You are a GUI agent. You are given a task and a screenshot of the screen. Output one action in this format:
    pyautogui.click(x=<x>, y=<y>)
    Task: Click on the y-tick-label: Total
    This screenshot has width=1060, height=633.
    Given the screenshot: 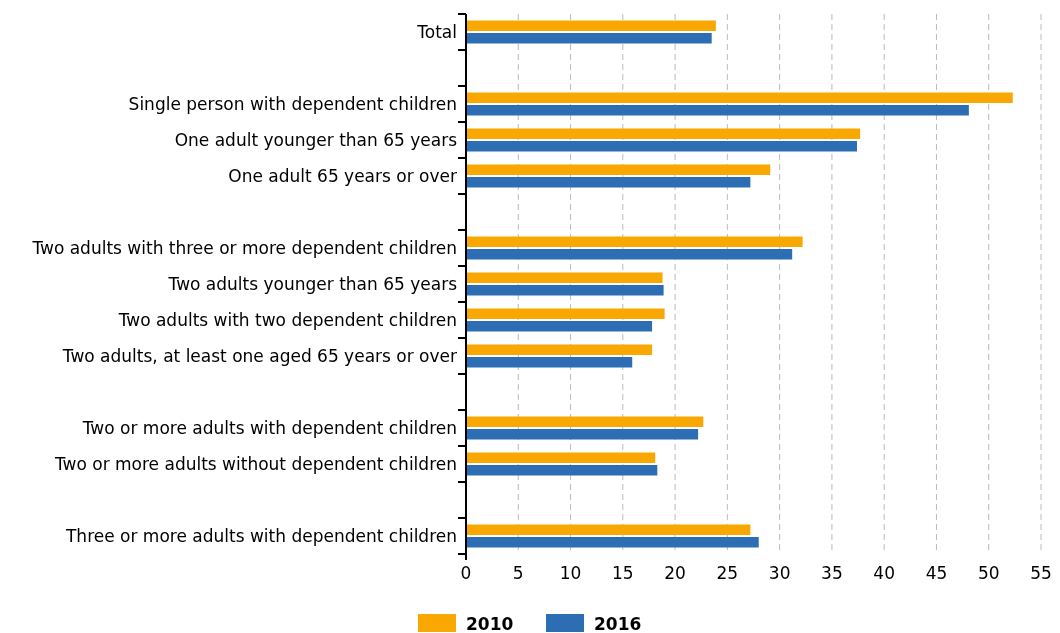 What is the action you would take?
    pyautogui.click(x=436, y=31)
    